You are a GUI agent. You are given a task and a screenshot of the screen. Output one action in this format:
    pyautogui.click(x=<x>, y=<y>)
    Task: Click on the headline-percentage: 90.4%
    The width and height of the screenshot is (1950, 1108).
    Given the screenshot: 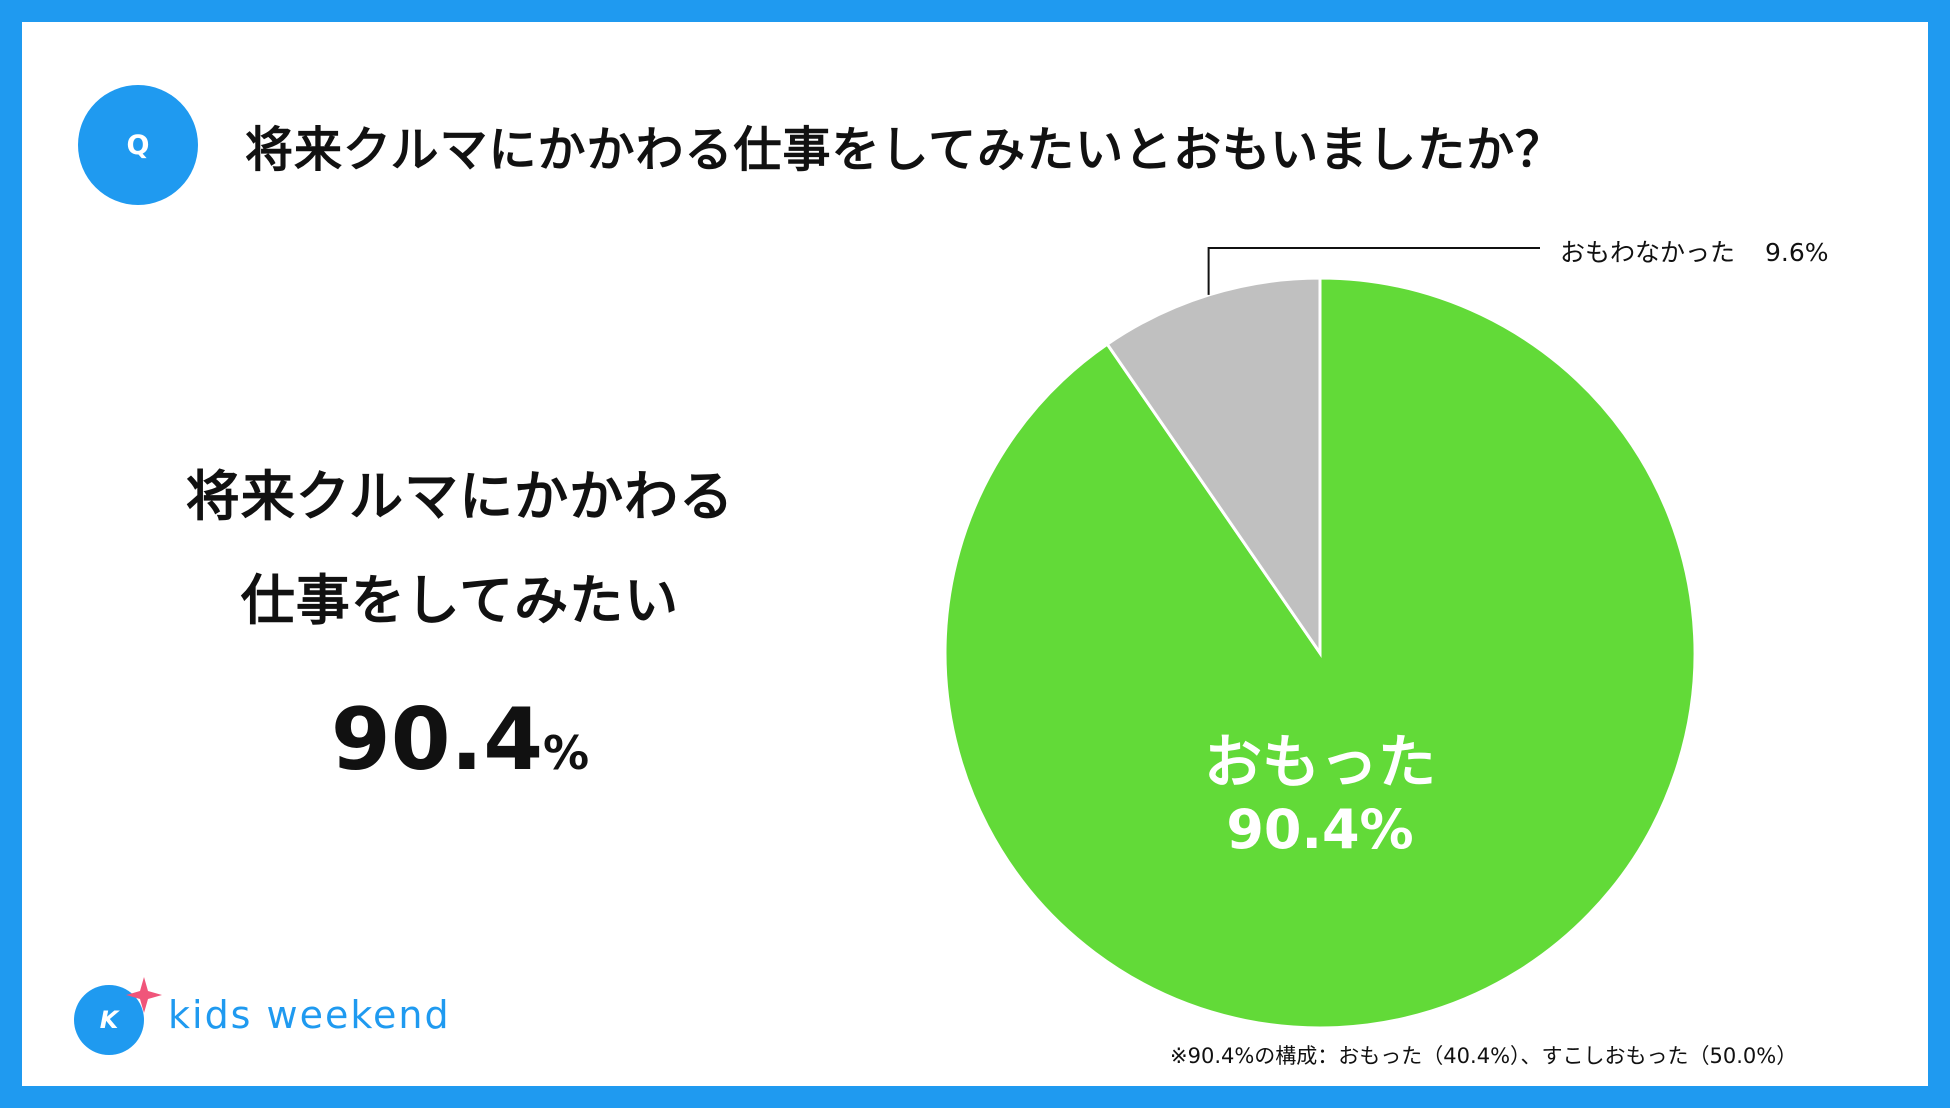 What is the action you would take?
    pyautogui.click(x=460, y=740)
    